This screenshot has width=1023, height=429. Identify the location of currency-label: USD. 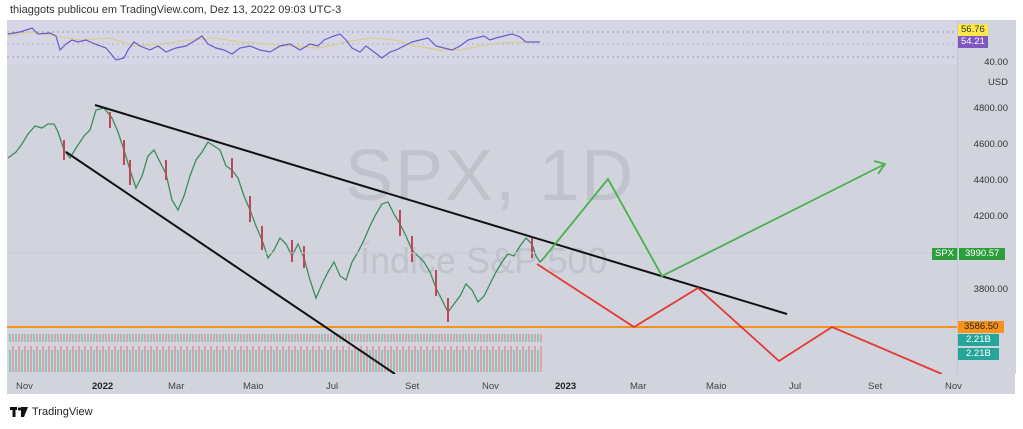
(997, 82).